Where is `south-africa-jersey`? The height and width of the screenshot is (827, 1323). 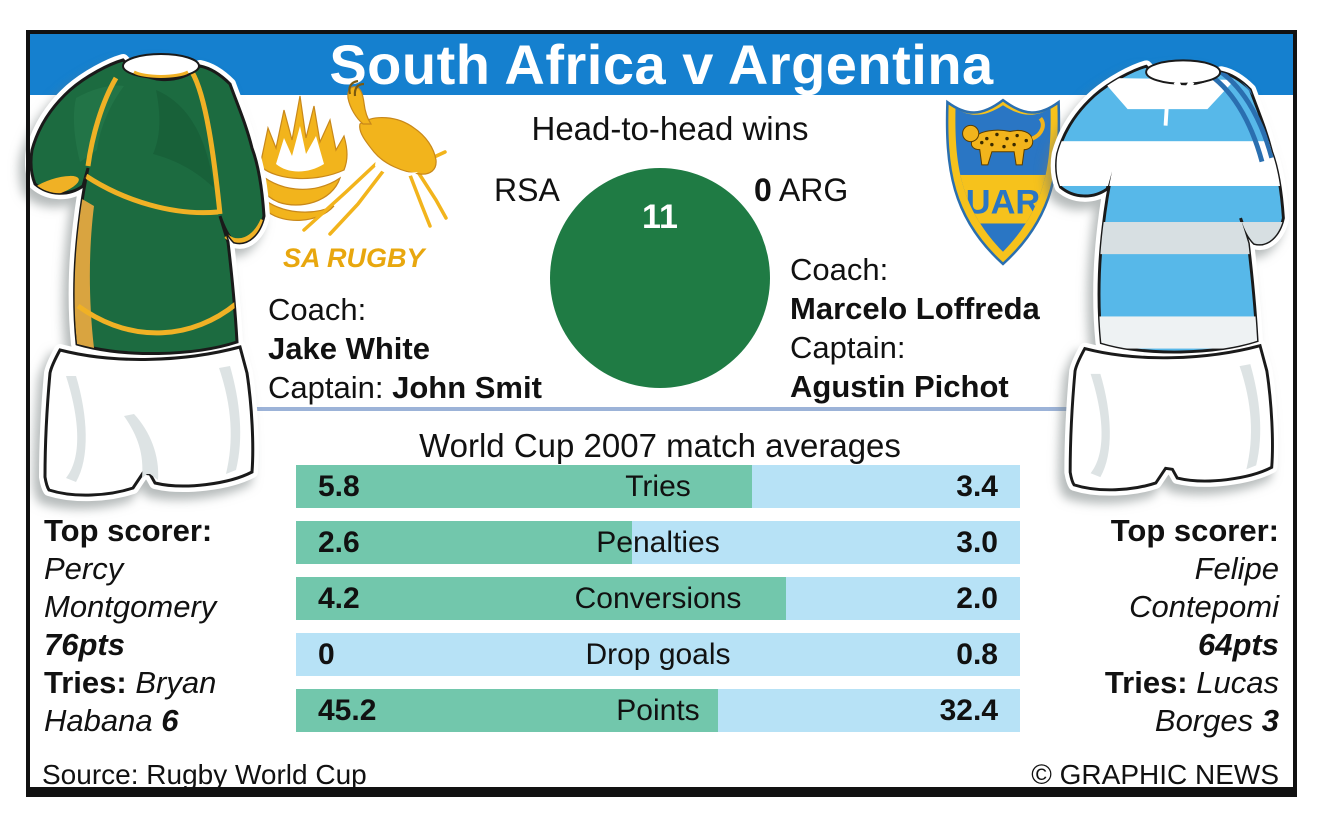 south-africa-jersey is located at coordinates (146, 298).